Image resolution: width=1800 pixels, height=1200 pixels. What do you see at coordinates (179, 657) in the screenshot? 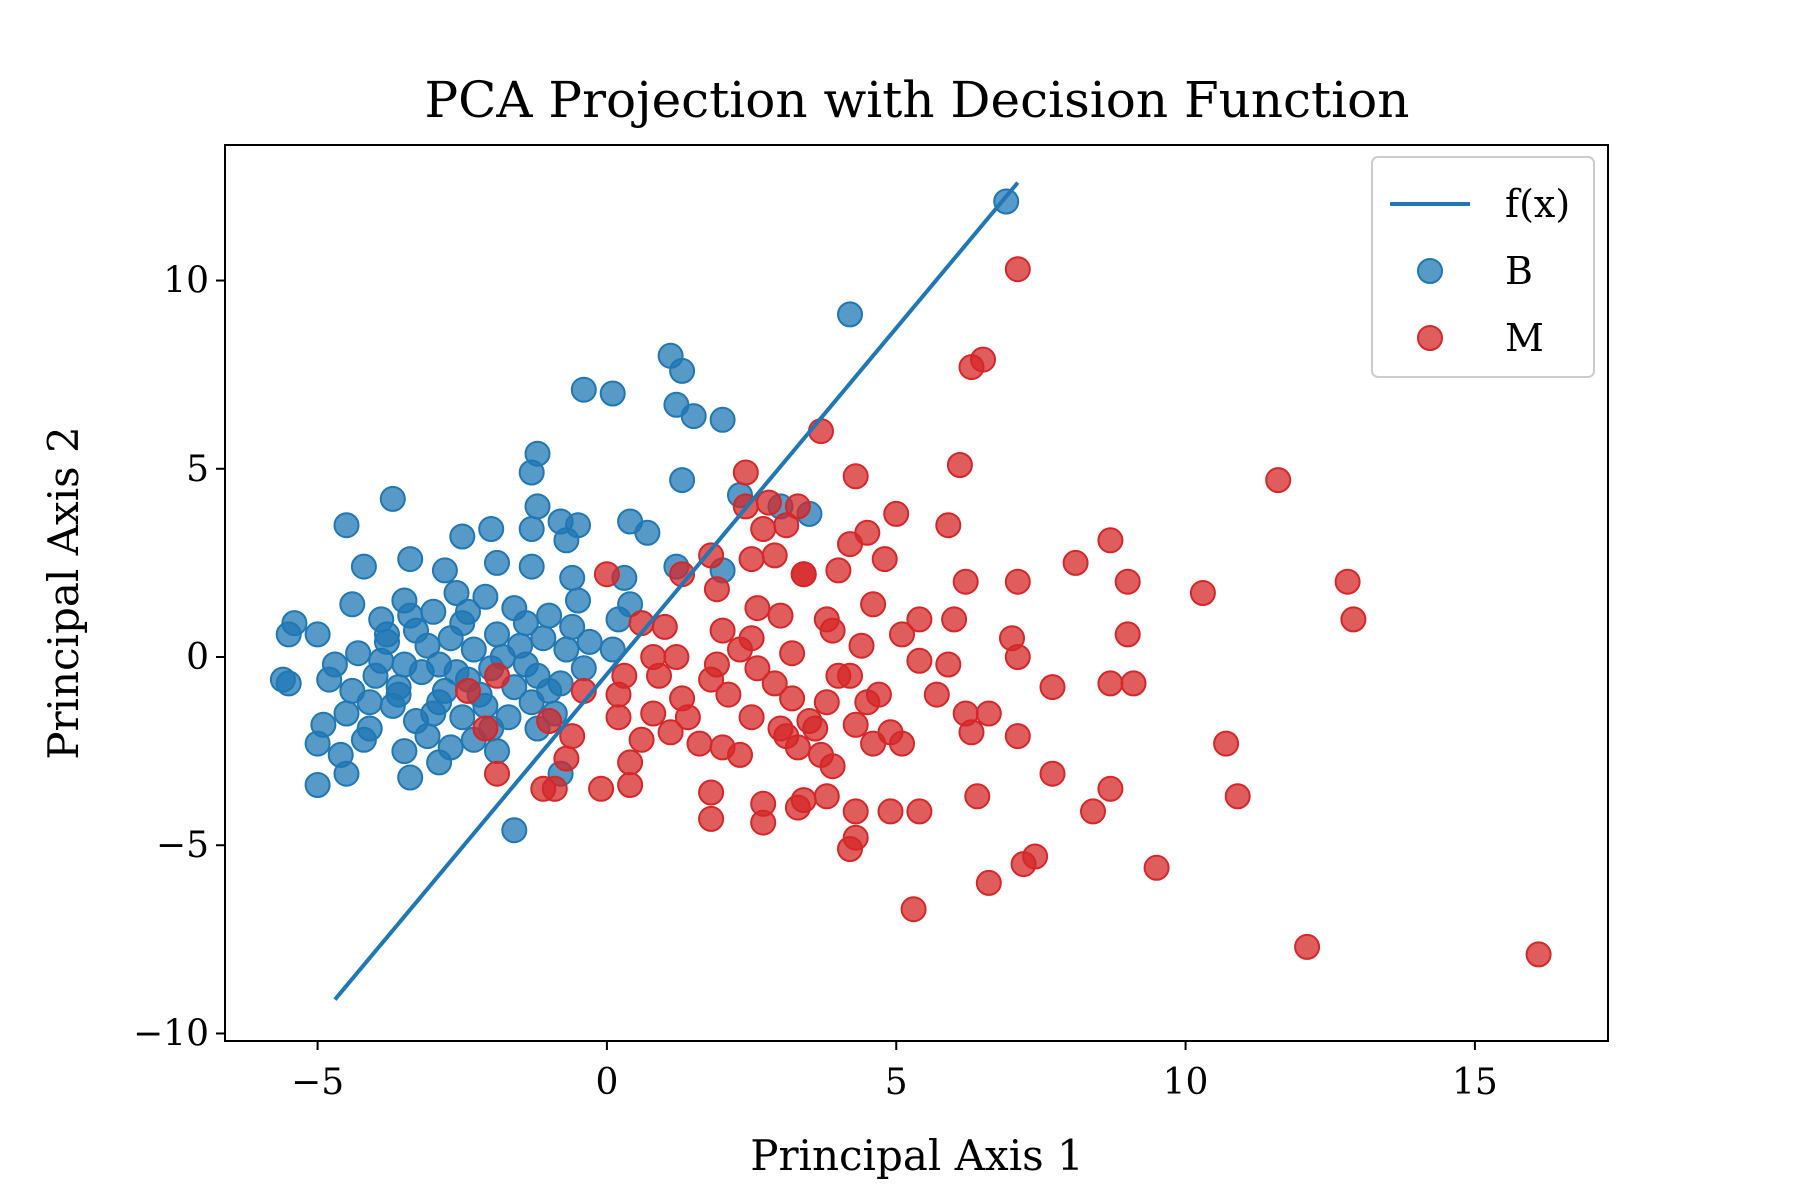
I see `y-axis-ticks: −10 −5 0 5 10` at bounding box center [179, 657].